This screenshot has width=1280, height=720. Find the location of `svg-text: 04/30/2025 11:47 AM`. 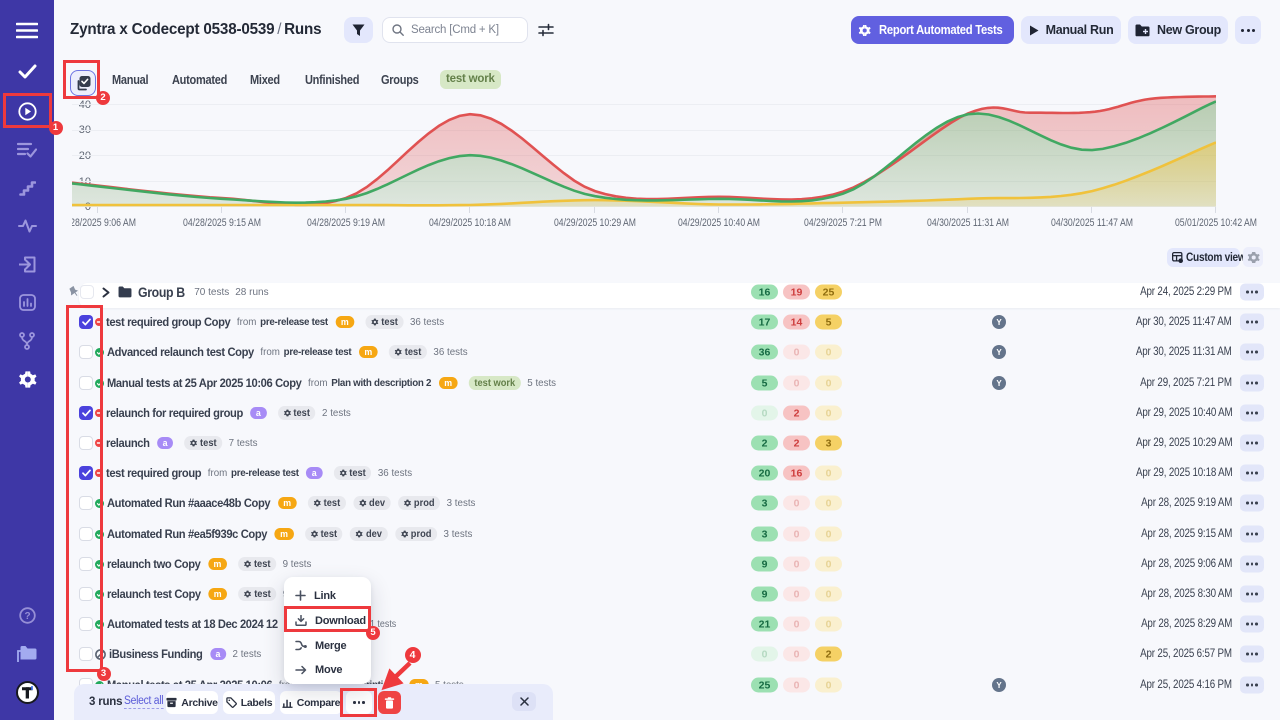

svg-text: 04/30/2025 11:47 AM is located at coordinates (1092, 223).